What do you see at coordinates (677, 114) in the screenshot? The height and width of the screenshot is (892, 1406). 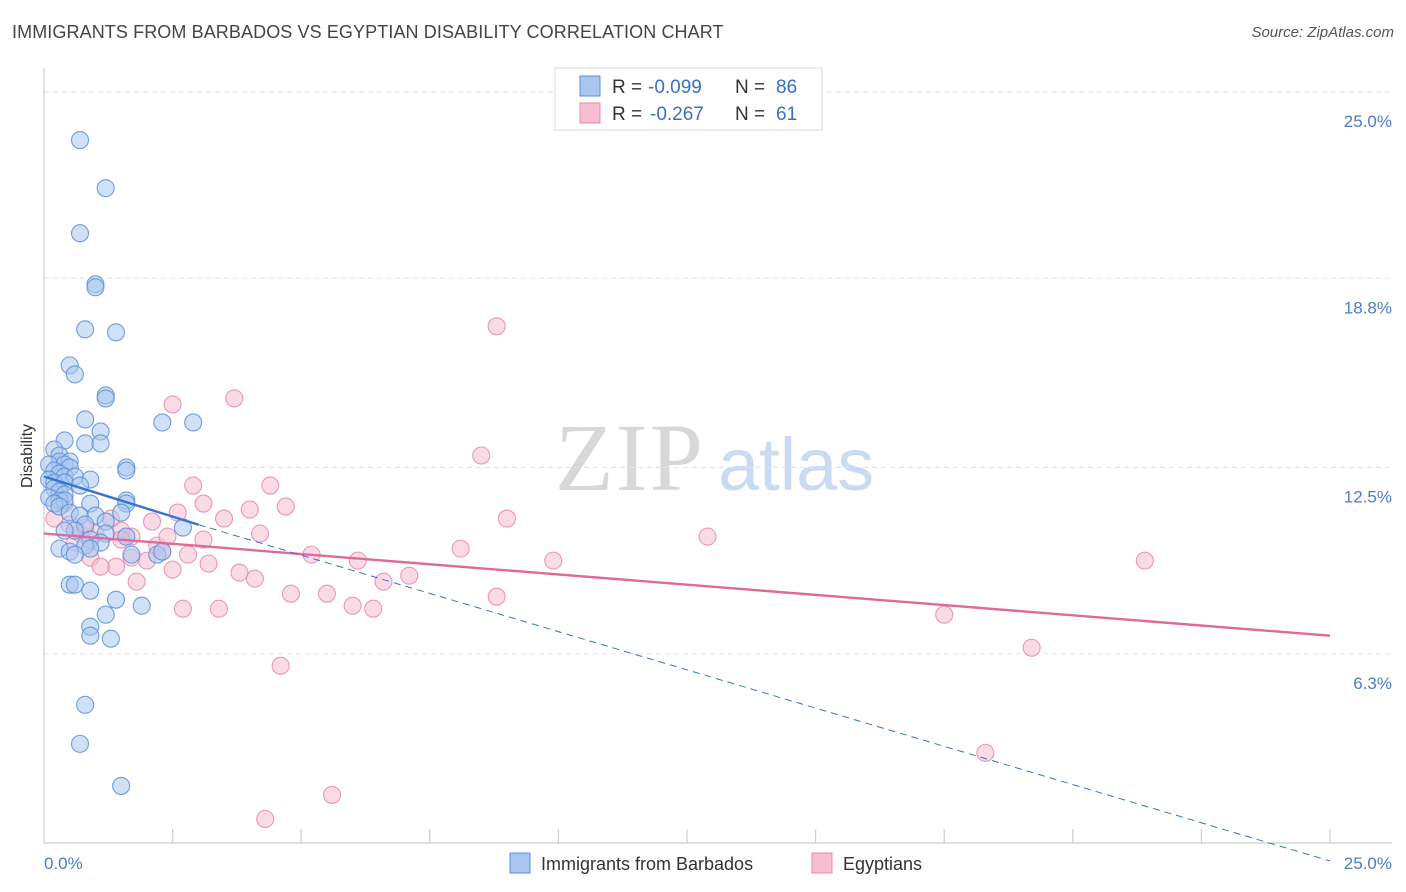 I see `legend-r-value-egyptians: -0.267` at bounding box center [677, 114].